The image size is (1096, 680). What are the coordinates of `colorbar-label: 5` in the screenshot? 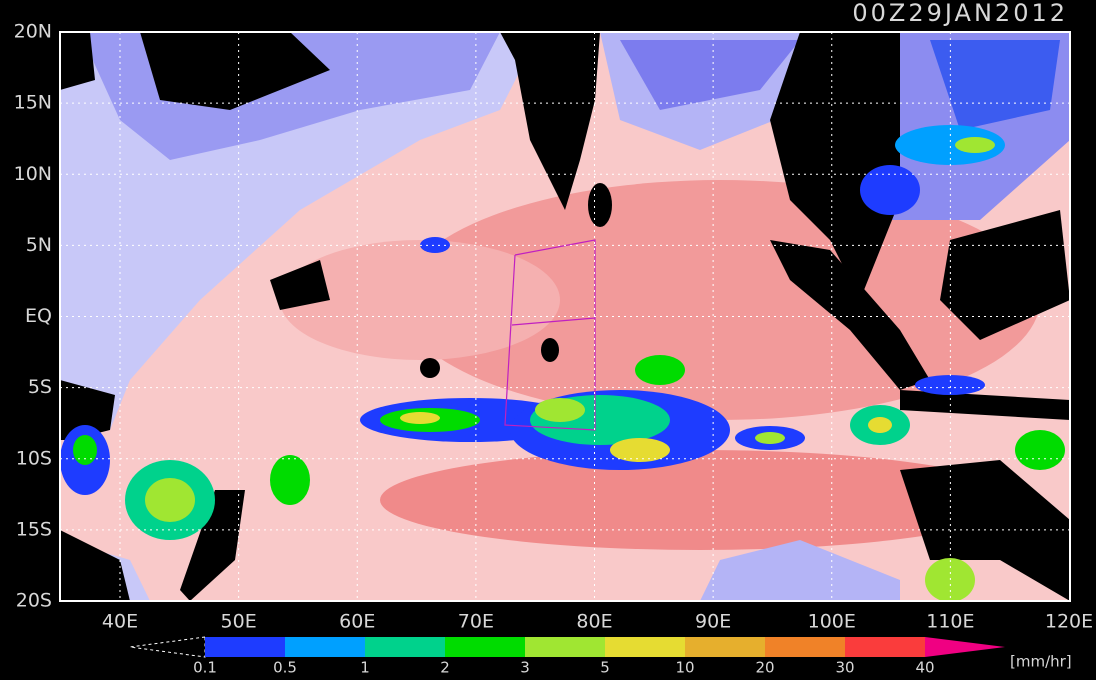 It's located at (605, 668).